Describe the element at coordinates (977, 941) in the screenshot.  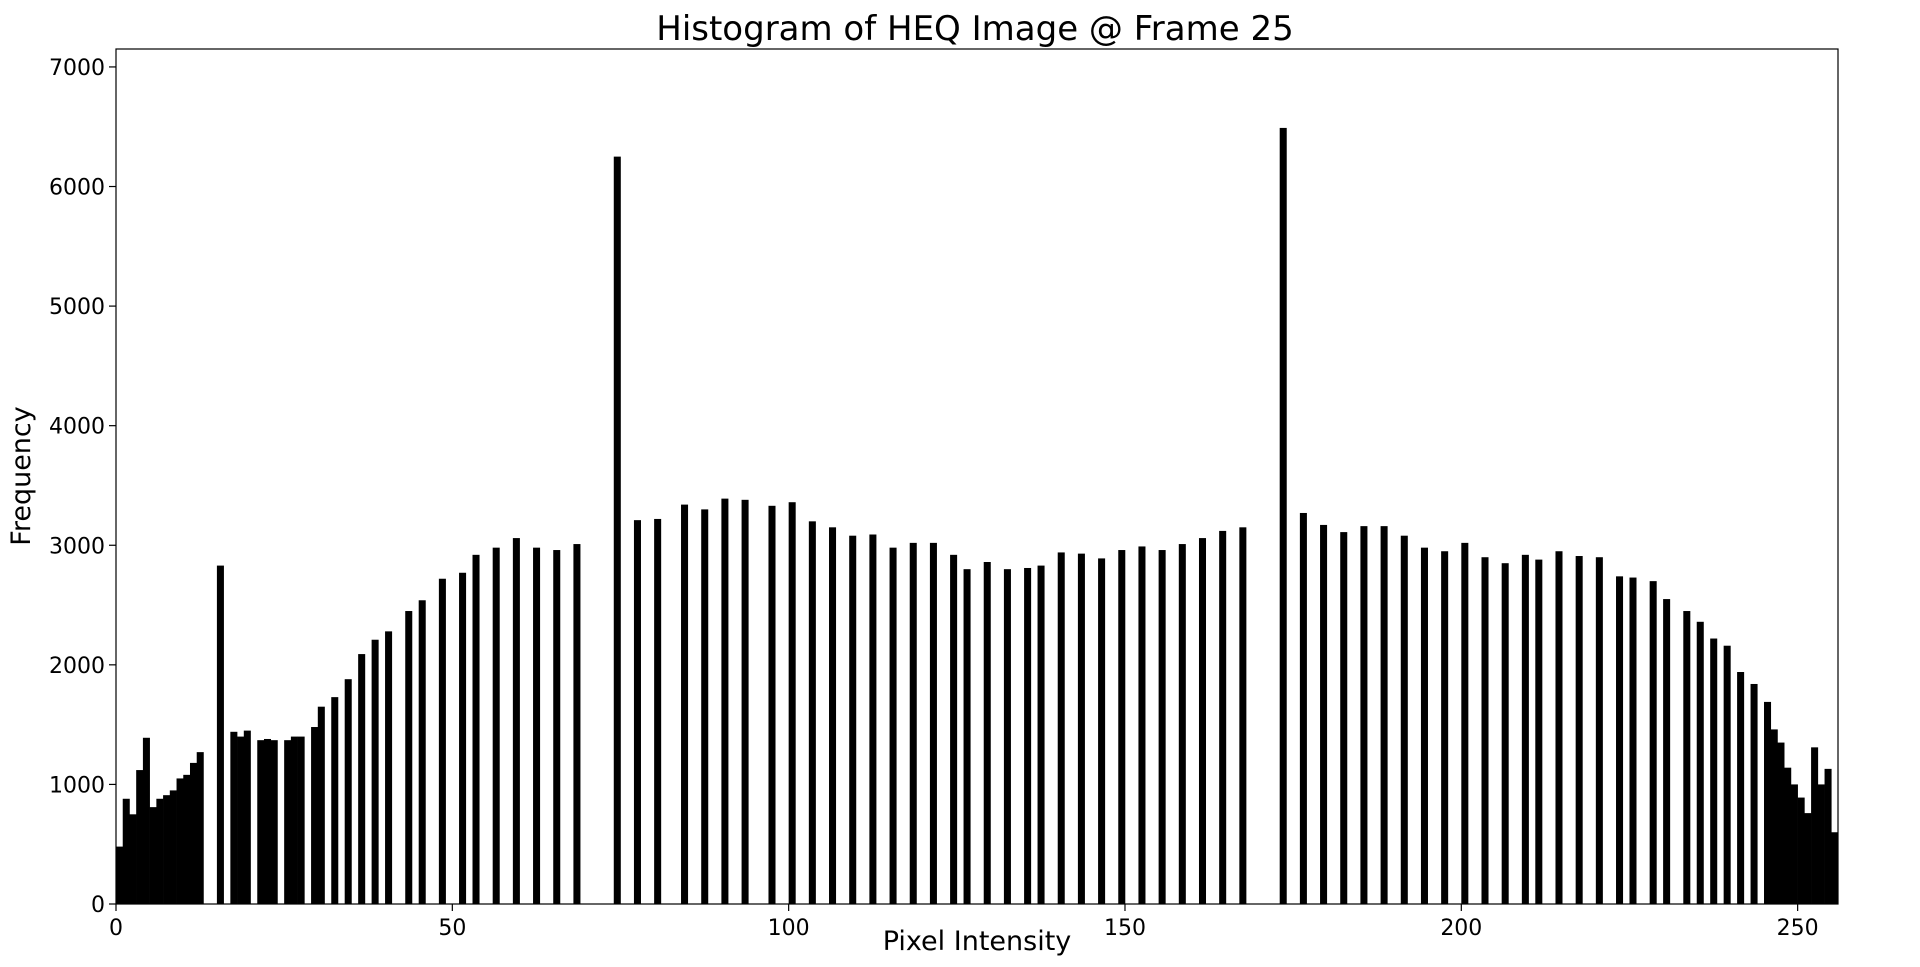
I see `x-axis-label: Pixel Intensity` at that location.